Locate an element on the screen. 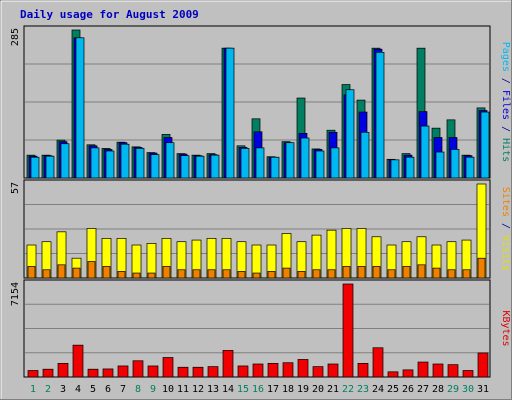 This screenshot has width=512, height=400. x-tick-label-day-1: 1 is located at coordinates (33, 389).